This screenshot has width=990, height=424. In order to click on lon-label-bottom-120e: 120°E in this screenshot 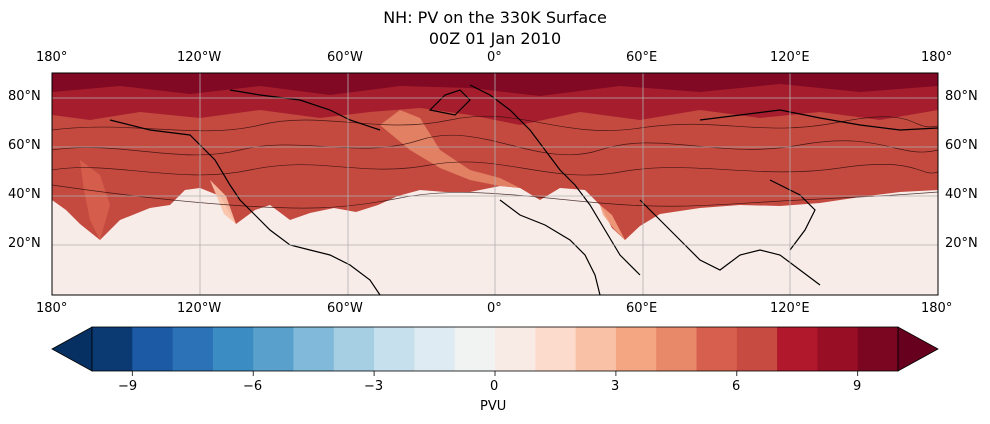, I will do `click(790, 308)`.